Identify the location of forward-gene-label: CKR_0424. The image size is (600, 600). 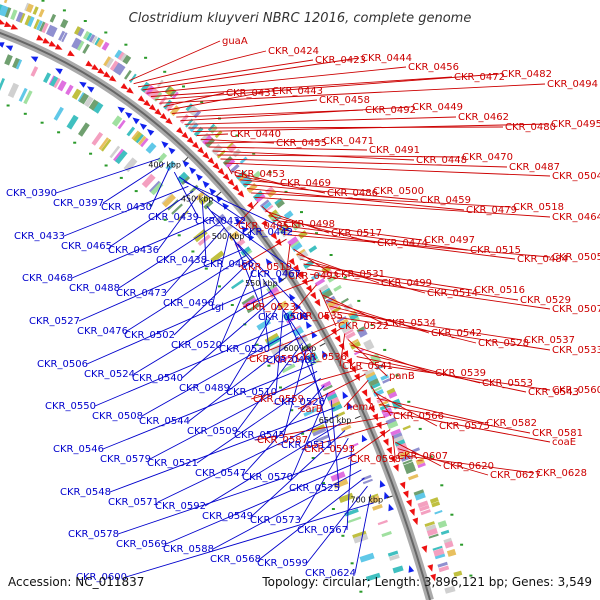
(293, 51).